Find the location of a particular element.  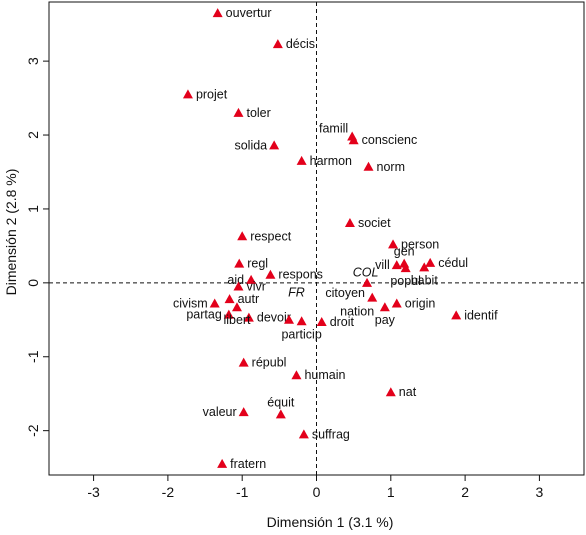

point-label: citoyen is located at coordinates (345, 293).